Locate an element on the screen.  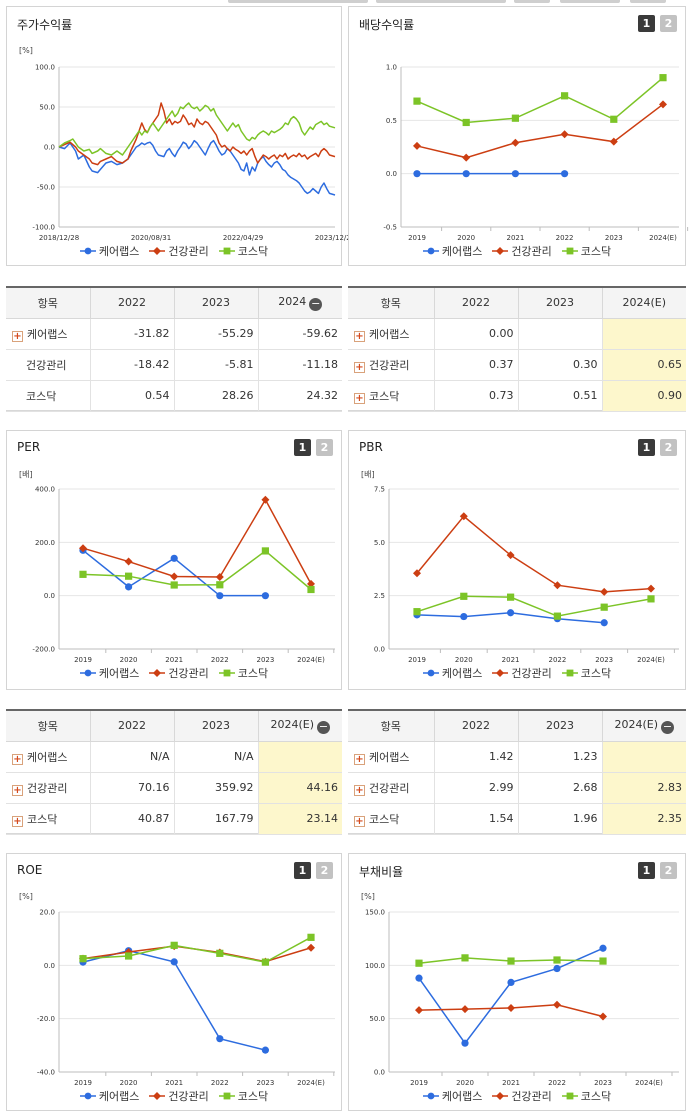
table-cell: -55.29 is located at coordinates (216, 334).